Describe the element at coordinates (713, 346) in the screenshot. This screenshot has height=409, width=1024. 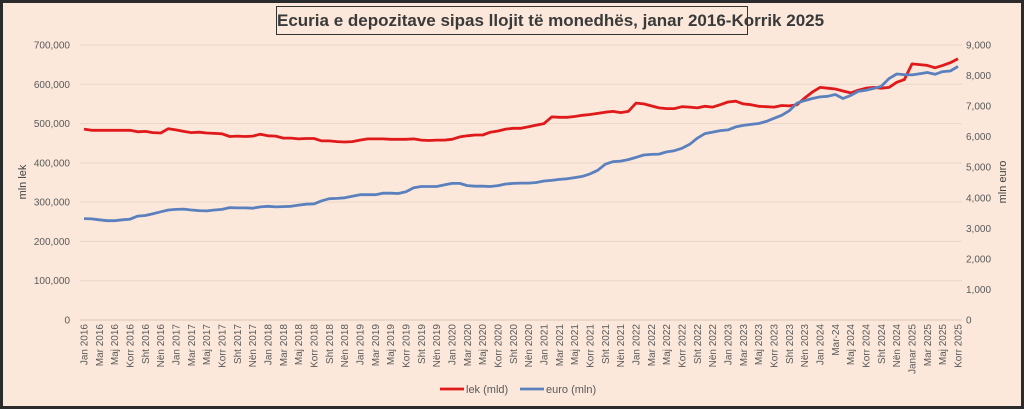
I see `x-tick-label: Nën 2022` at that location.